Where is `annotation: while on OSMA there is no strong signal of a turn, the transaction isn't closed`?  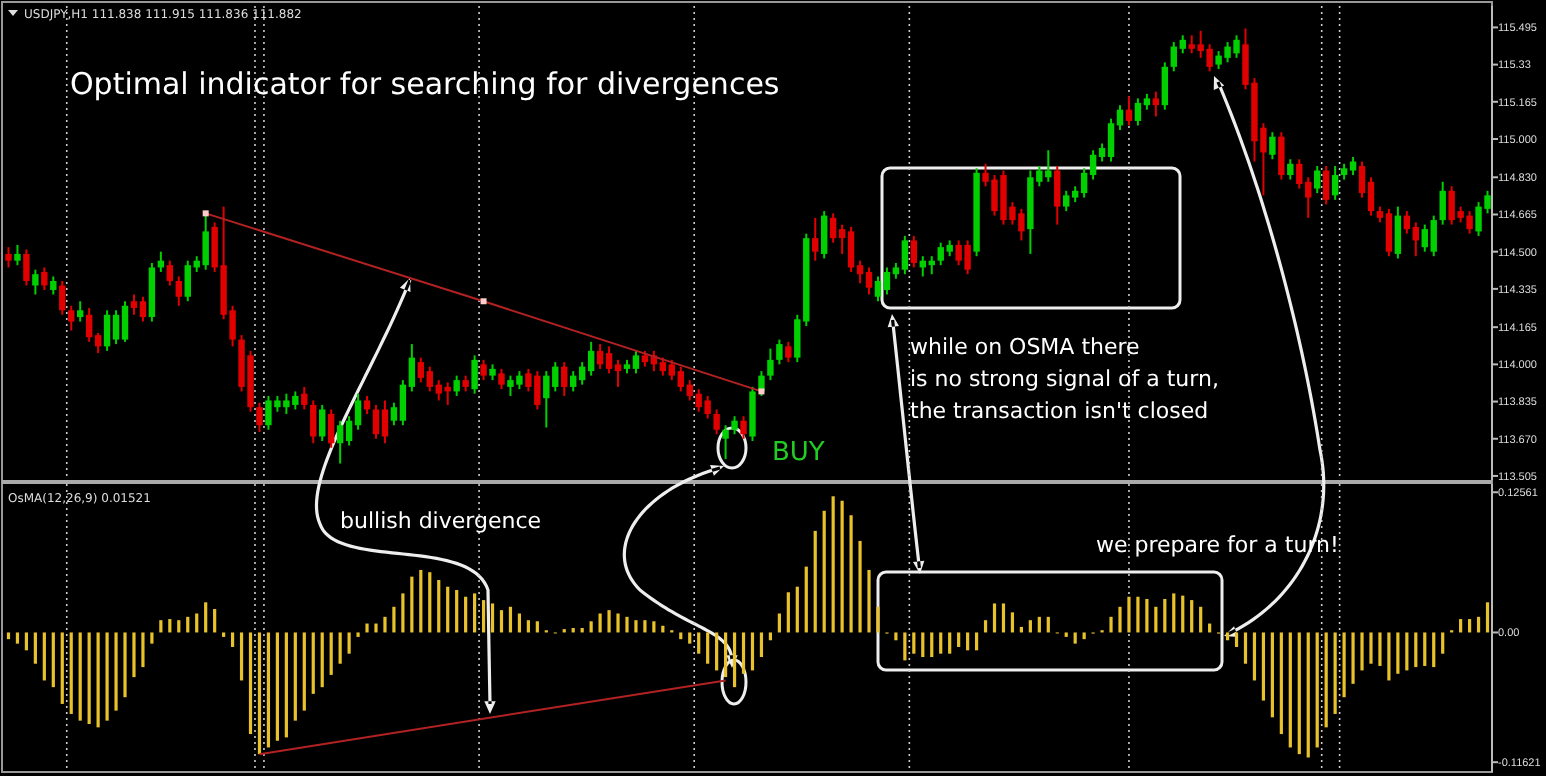 annotation: while on OSMA there is no strong signal of a turn, the transaction isn't closed is located at coordinates (1064, 379).